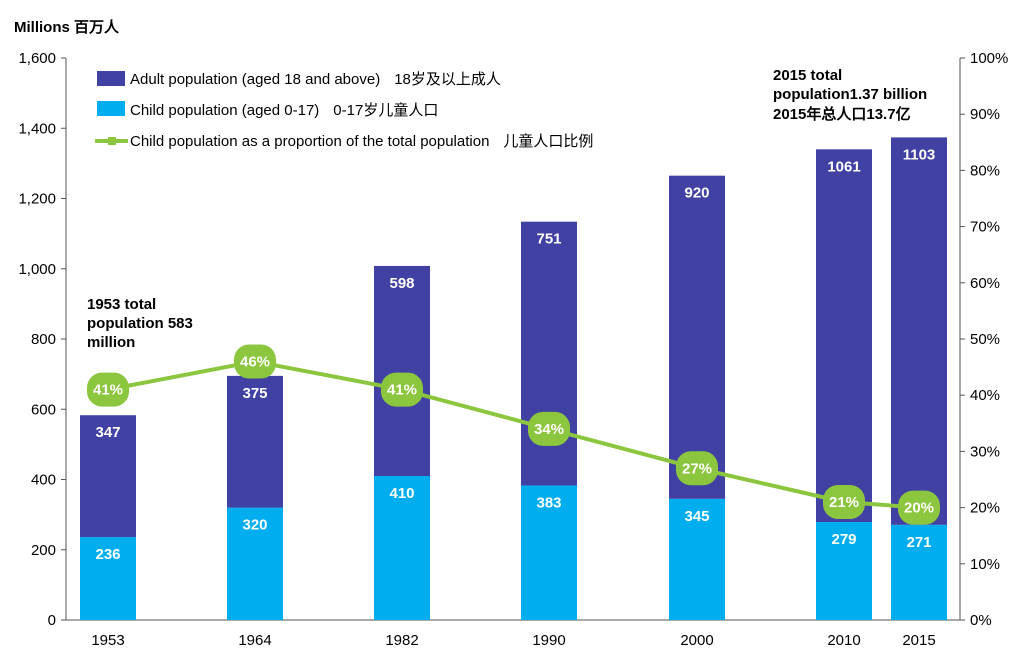 This screenshot has width=1017, height=653. What do you see at coordinates (696, 516) in the screenshot?
I see `bar-label-child-2000: 345` at bounding box center [696, 516].